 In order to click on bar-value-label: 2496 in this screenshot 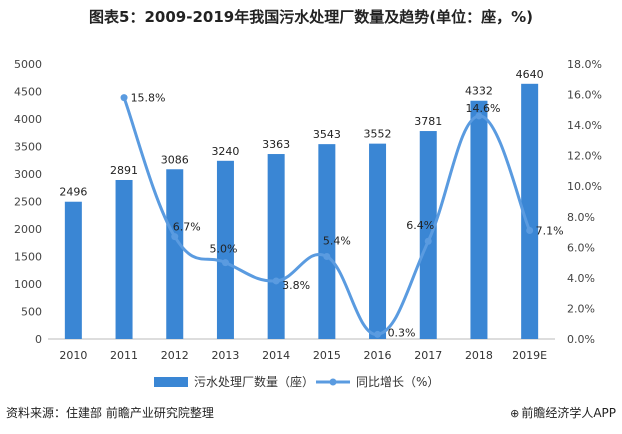, I will do `click(73, 192)`.